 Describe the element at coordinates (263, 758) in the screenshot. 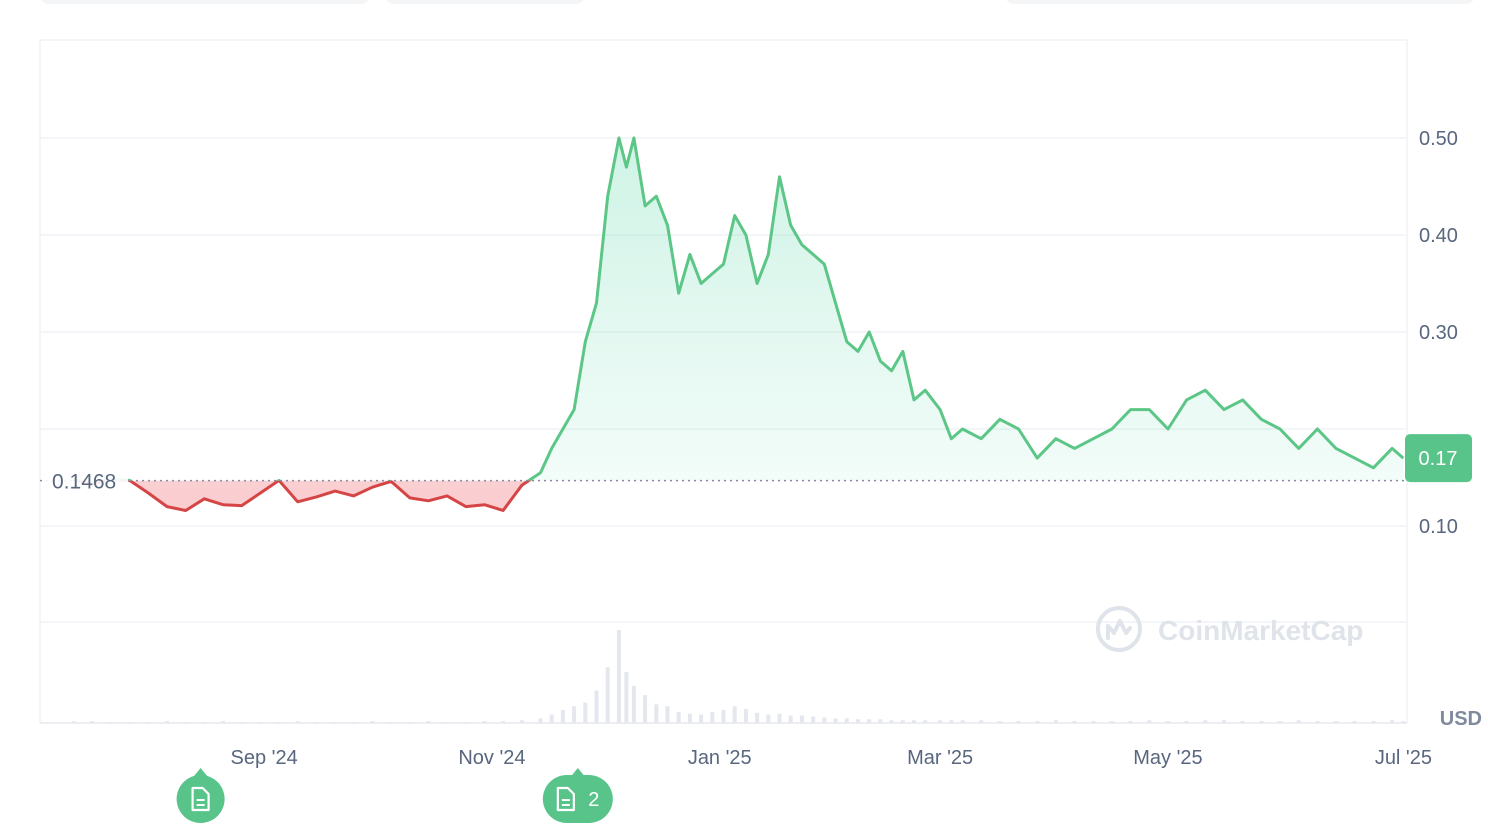

I see `x-tick-label: Sep '24` at that location.